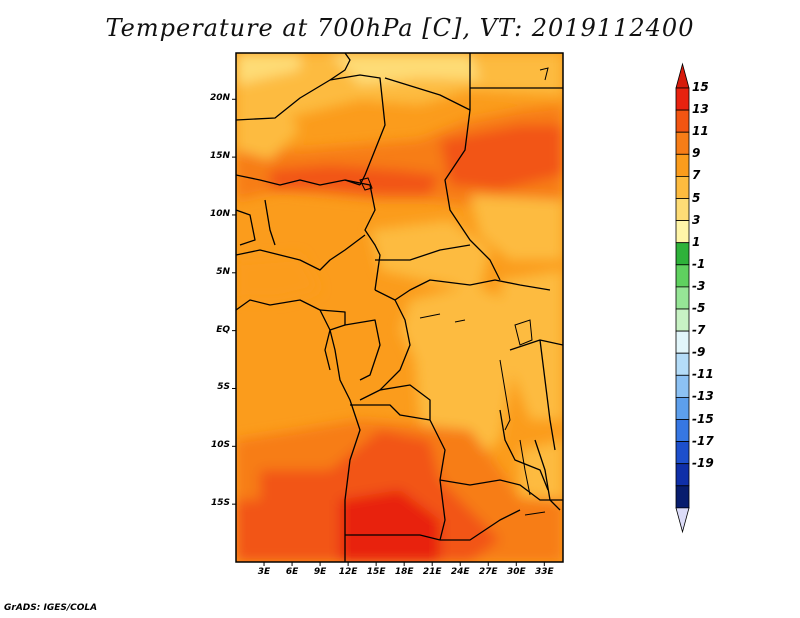 This screenshot has height=618, width=800. I want to click on colorbar-label: 15, so click(700, 87).